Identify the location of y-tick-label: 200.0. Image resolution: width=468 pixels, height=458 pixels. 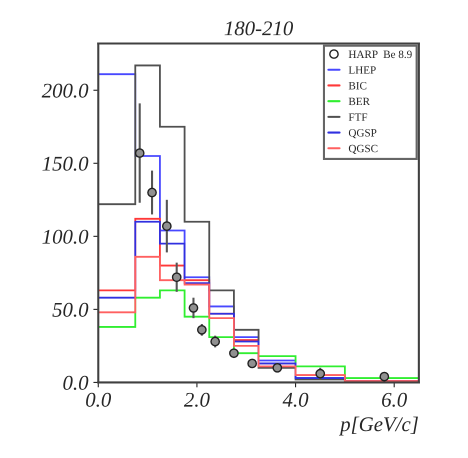
(65, 91).